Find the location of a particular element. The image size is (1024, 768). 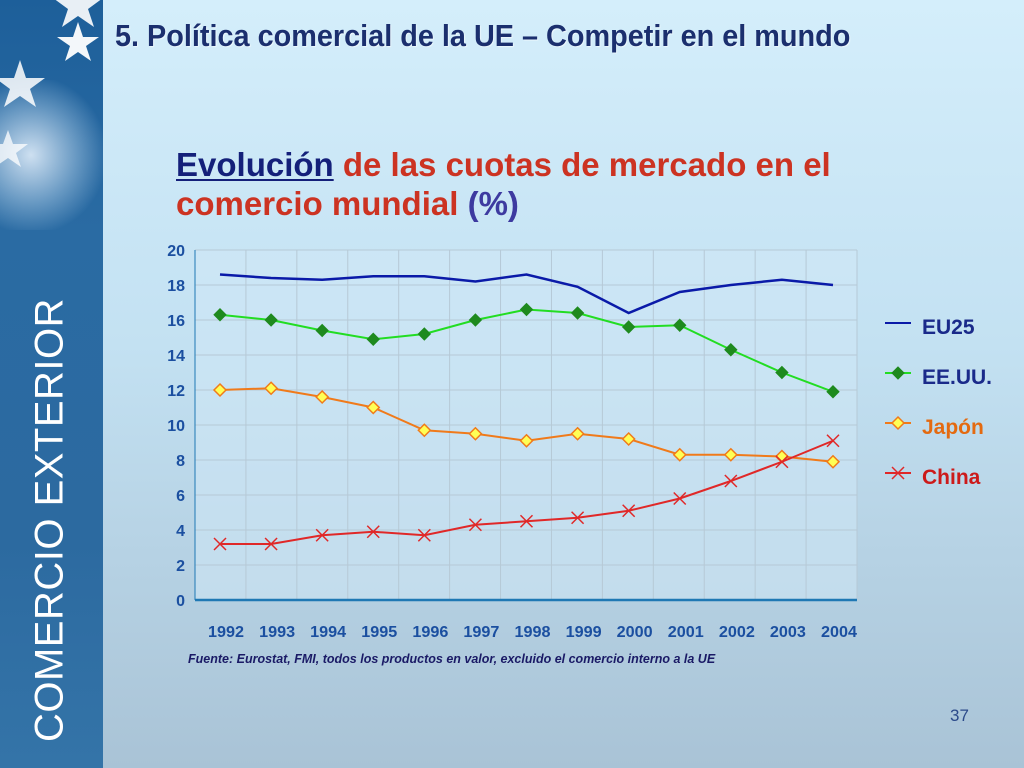

y-tick-label: 16 is located at coordinates (176, 321).